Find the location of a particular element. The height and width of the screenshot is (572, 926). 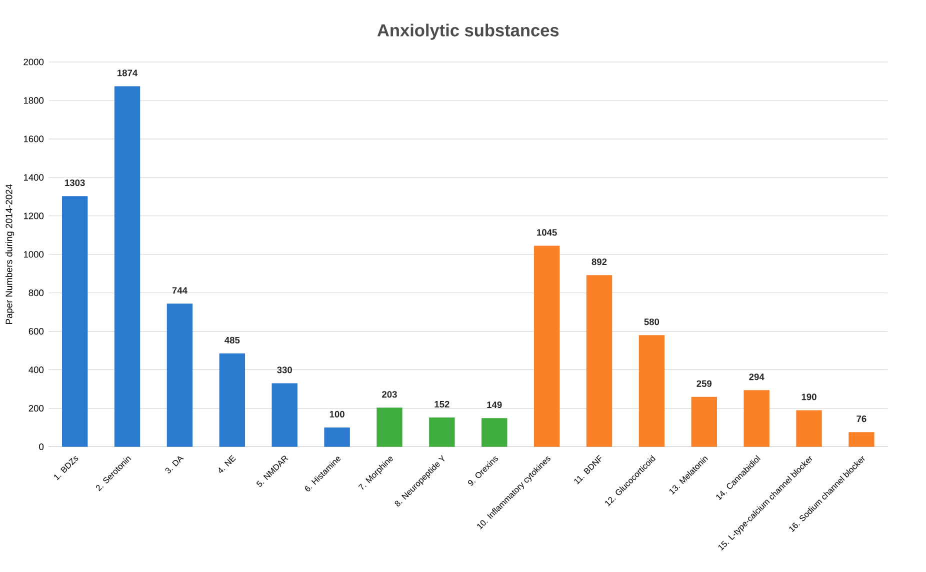

data-label: 1045 is located at coordinates (547, 232).